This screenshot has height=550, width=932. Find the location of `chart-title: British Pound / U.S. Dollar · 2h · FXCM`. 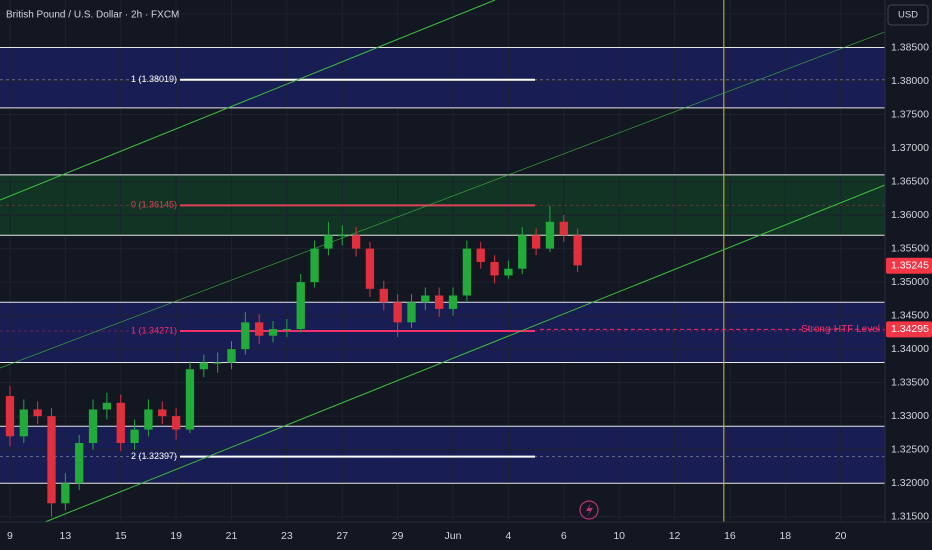

chart-title: British Pound / U.S. Dollar · 2h · FXCM is located at coordinates (92, 15).